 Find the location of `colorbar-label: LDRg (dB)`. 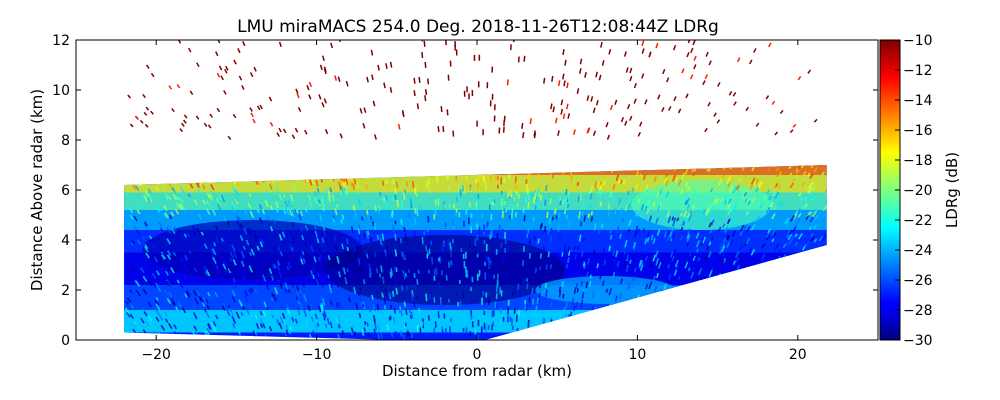

colorbar-label: LDRg (dB) is located at coordinates (952, 190).